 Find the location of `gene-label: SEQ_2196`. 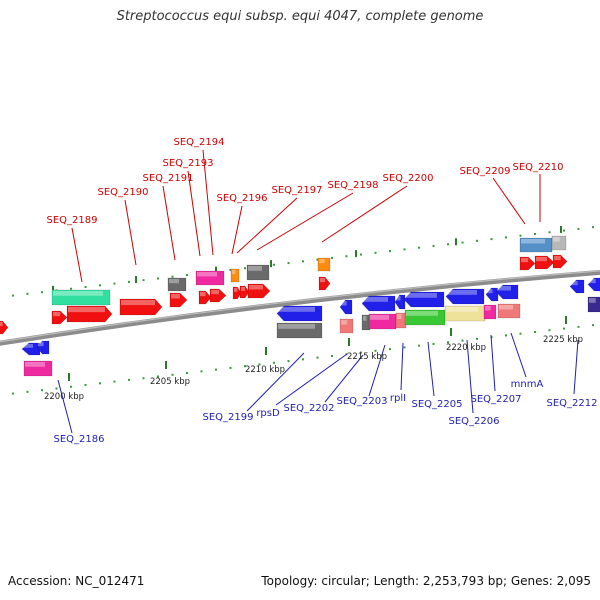

gene-label: SEQ_2196 is located at coordinates (242, 198).